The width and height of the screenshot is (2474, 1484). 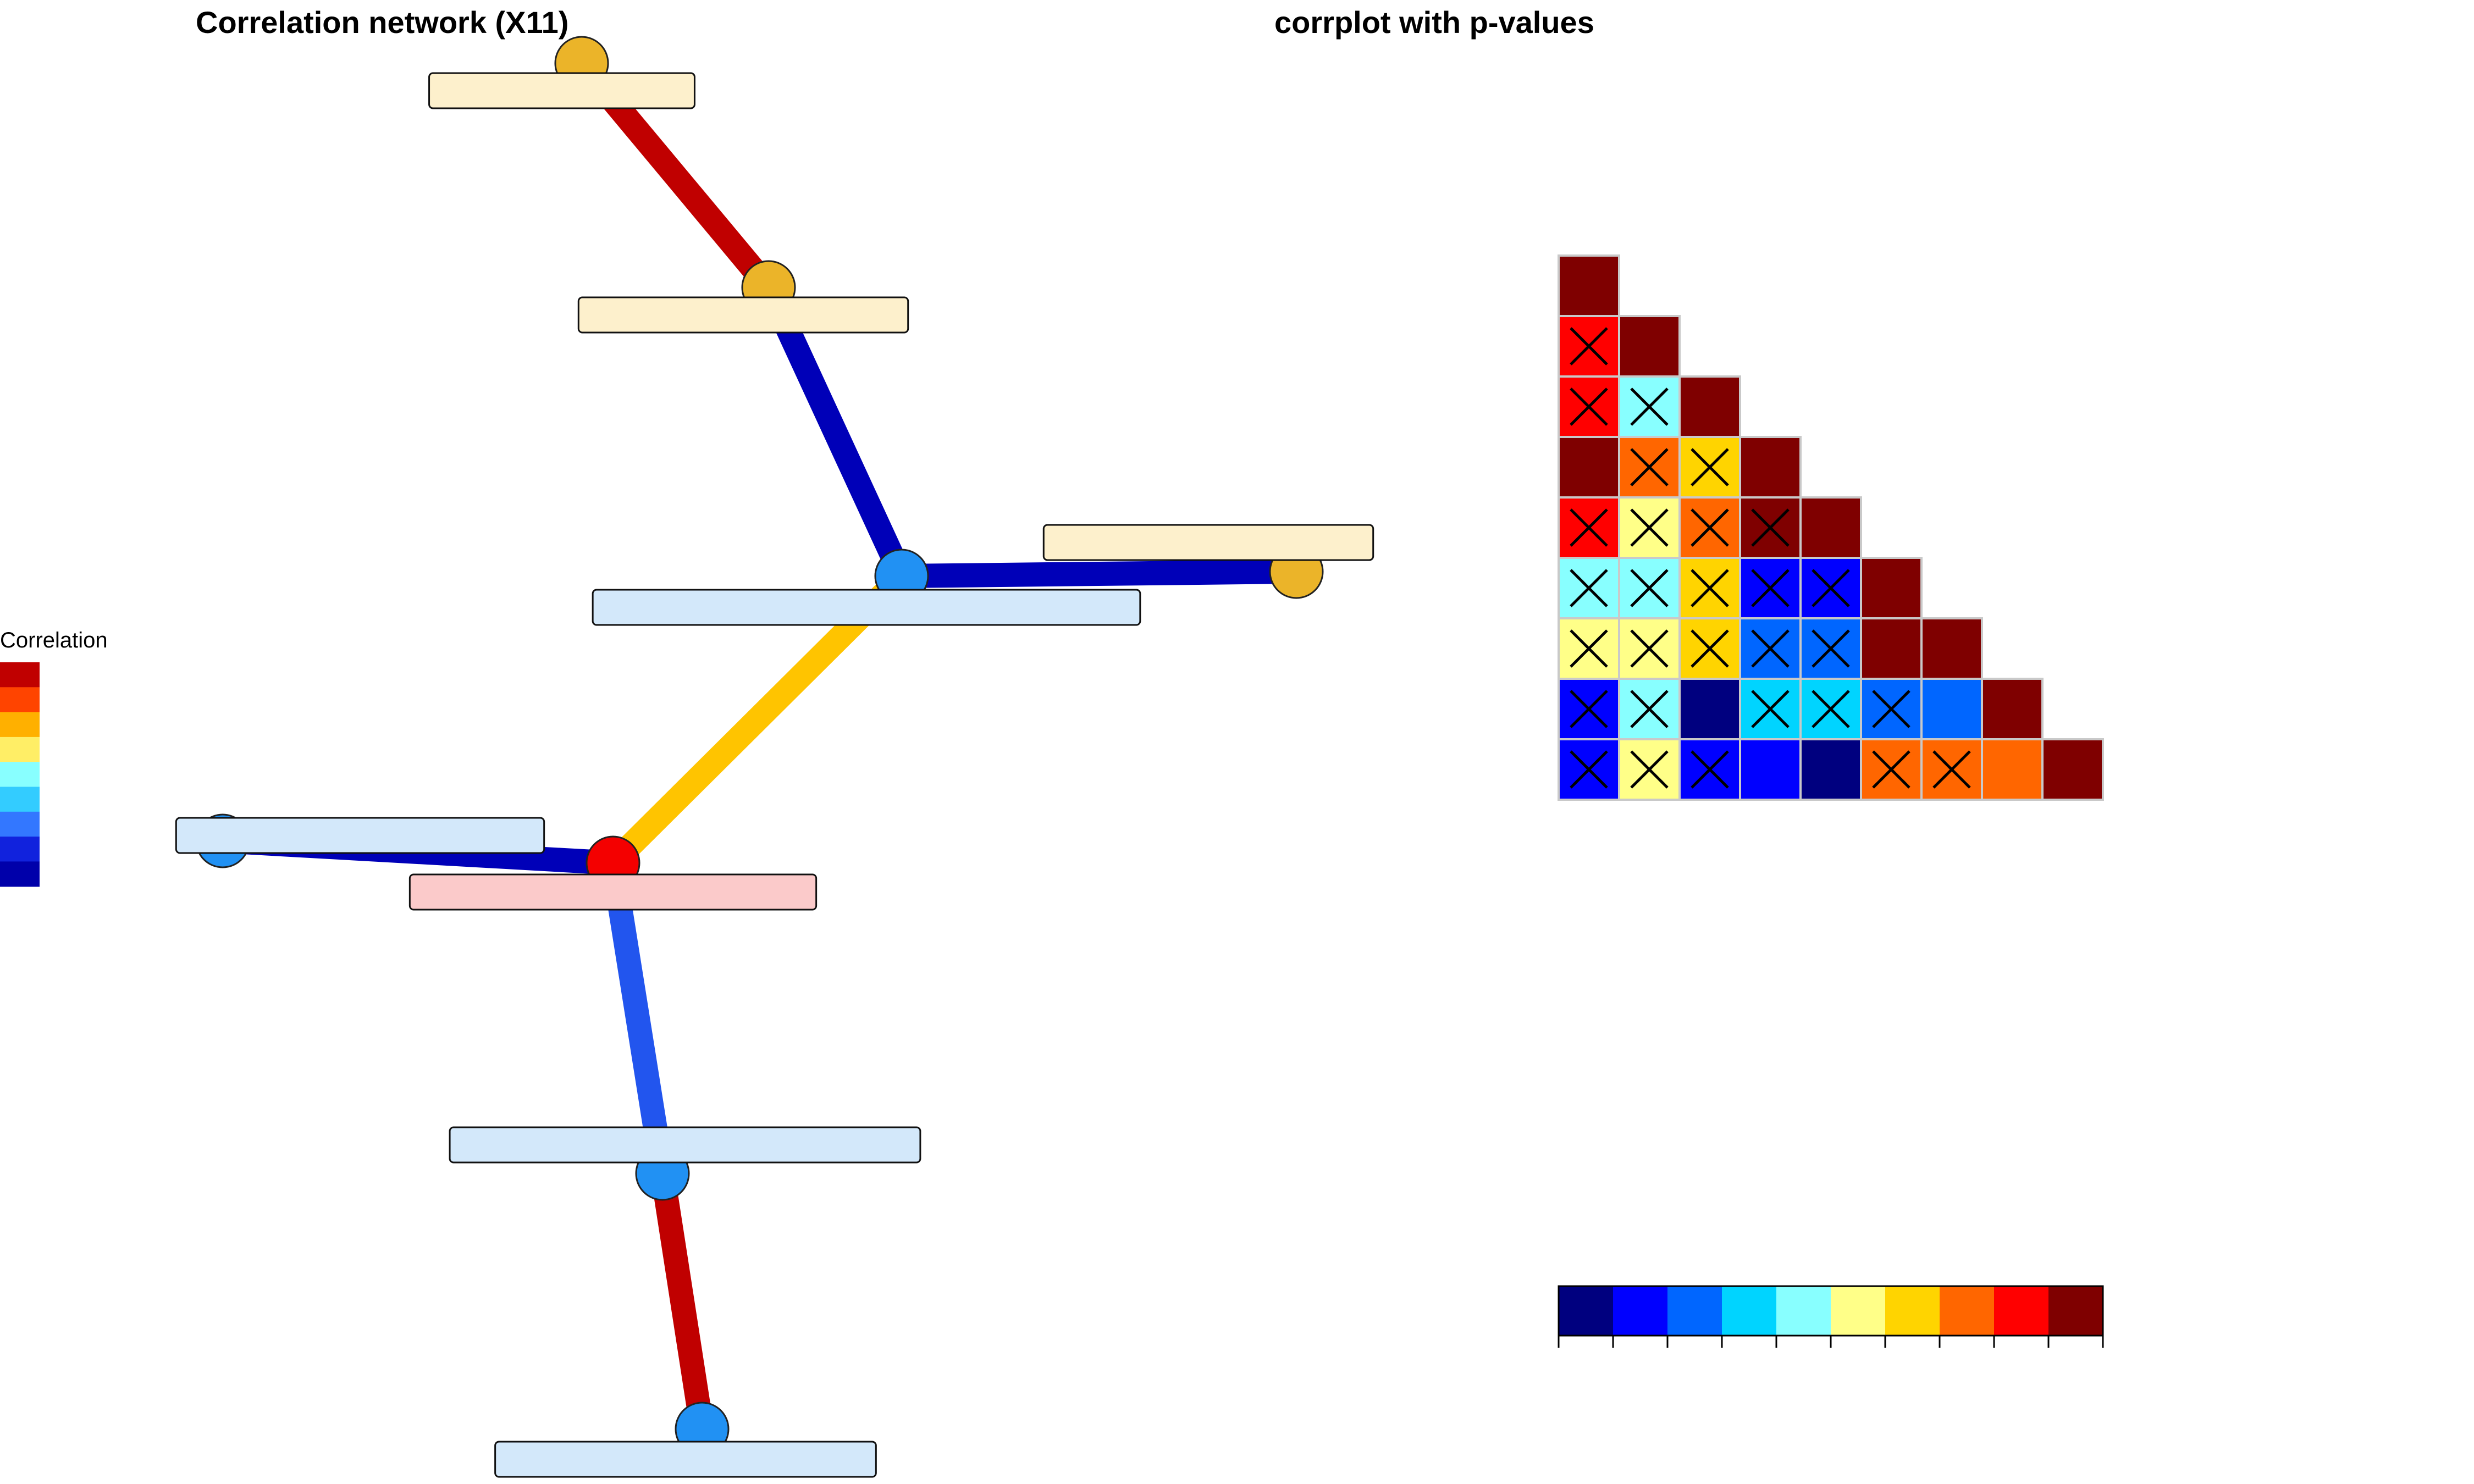 What do you see at coordinates (54, 640) in the screenshot?
I see `legend-title: Correlation` at bounding box center [54, 640].